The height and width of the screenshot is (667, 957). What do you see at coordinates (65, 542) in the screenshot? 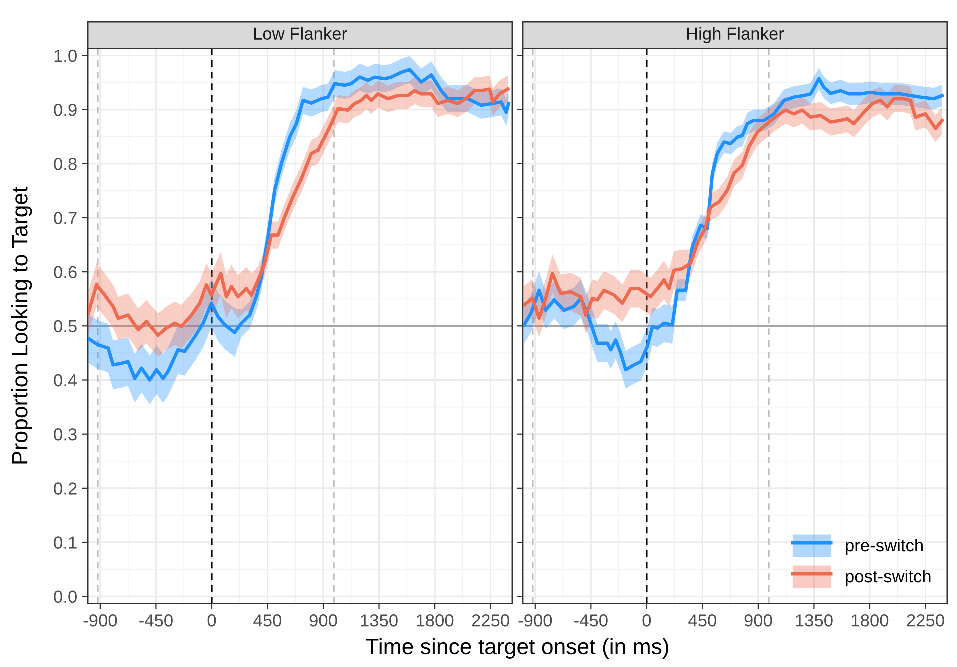
I see `y-tick-label: 0.1` at bounding box center [65, 542].